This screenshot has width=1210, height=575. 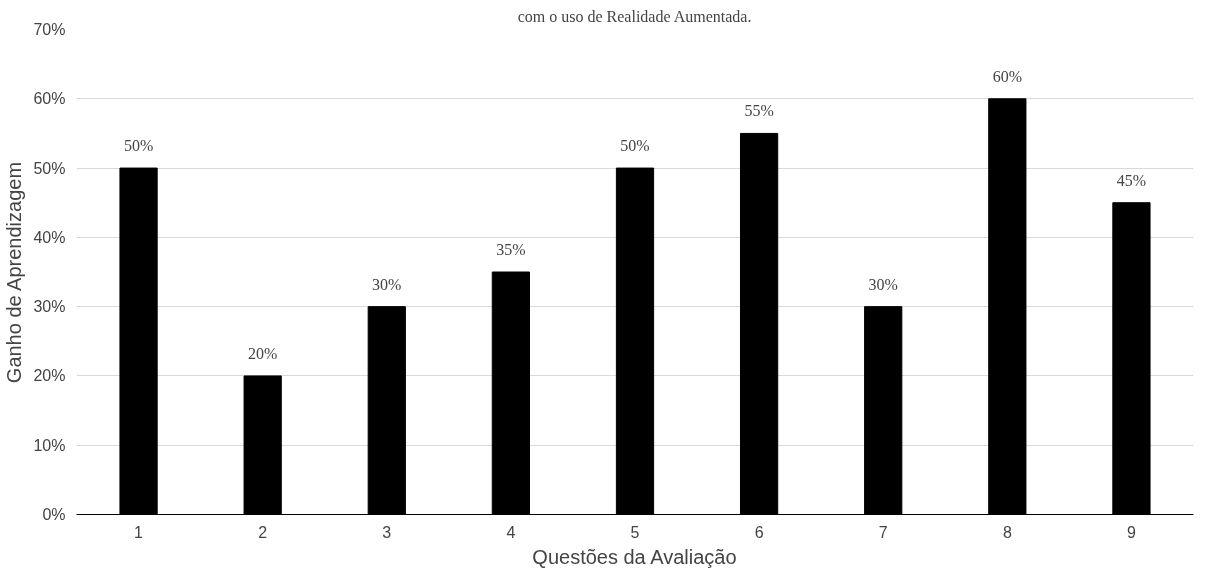 I want to click on y-tick-label: 30%, so click(x=49, y=307).